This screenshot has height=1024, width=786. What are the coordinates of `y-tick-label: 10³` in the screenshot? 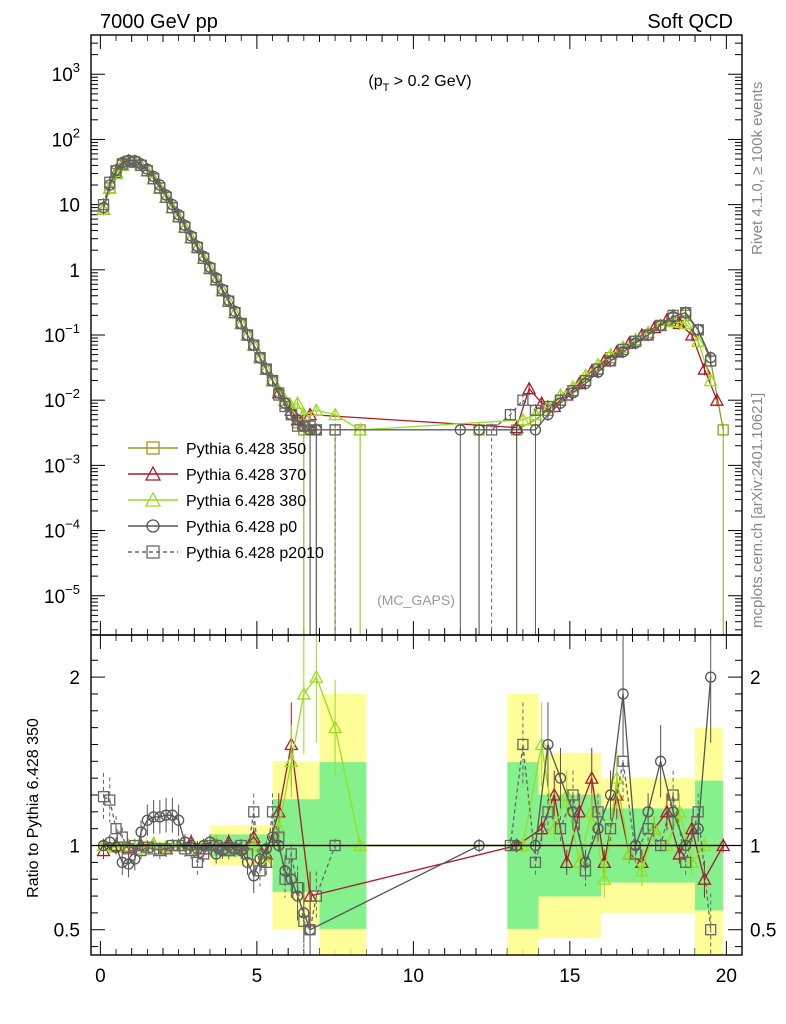 It's located at (66, 73).